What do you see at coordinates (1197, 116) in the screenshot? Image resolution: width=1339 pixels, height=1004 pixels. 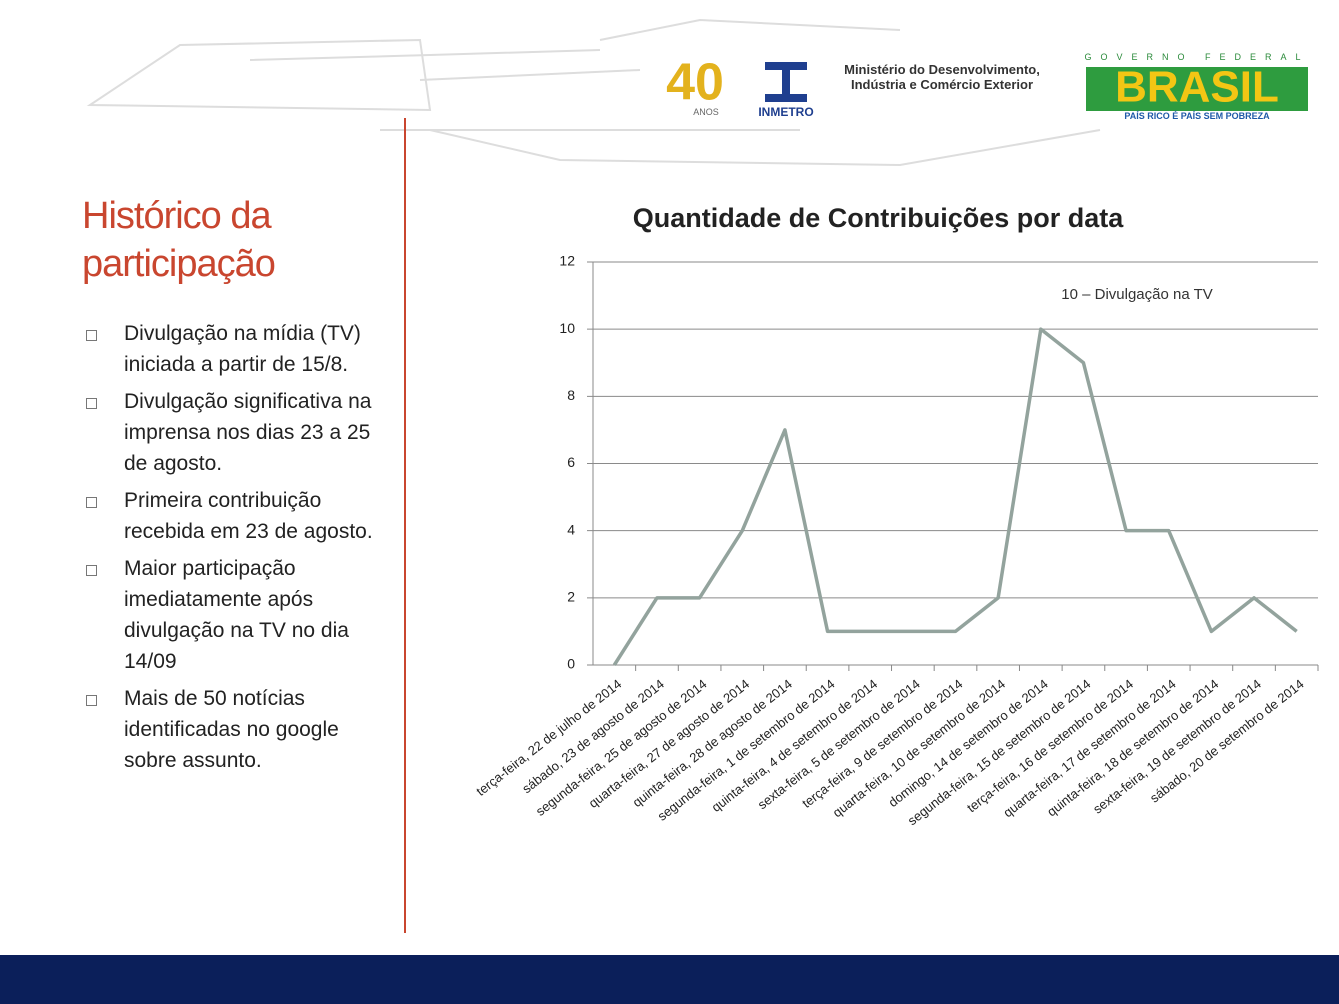 I see `gov-slogan: PAÍS RICO É PAÍS SEM POBREZA` at bounding box center [1197, 116].